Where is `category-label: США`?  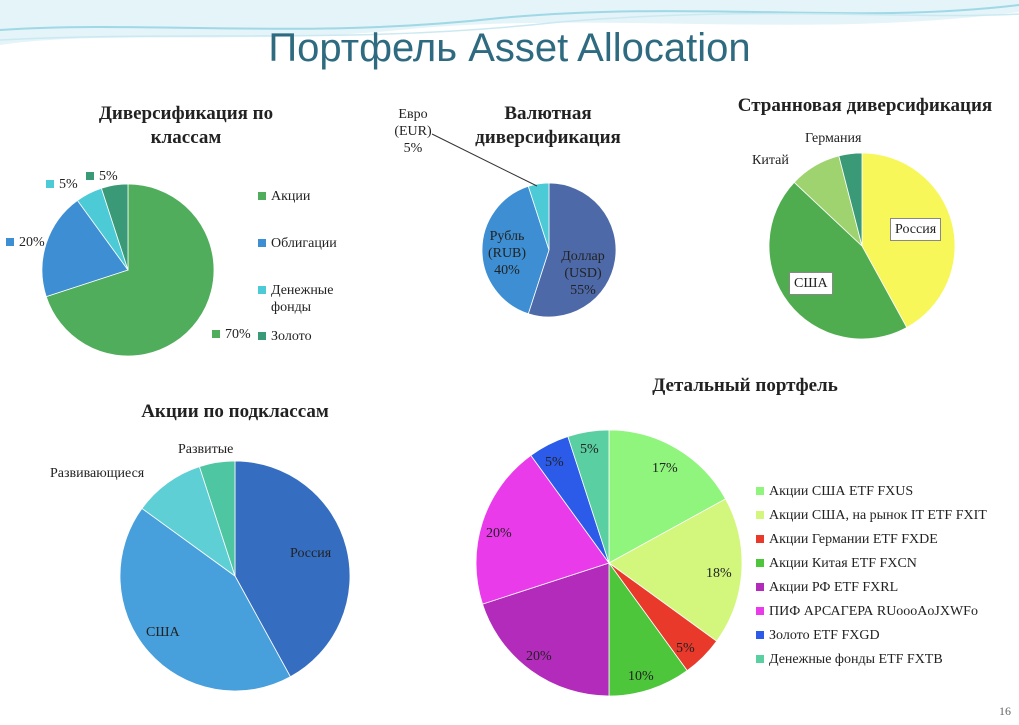
category-label: США is located at coordinates (811, 283).